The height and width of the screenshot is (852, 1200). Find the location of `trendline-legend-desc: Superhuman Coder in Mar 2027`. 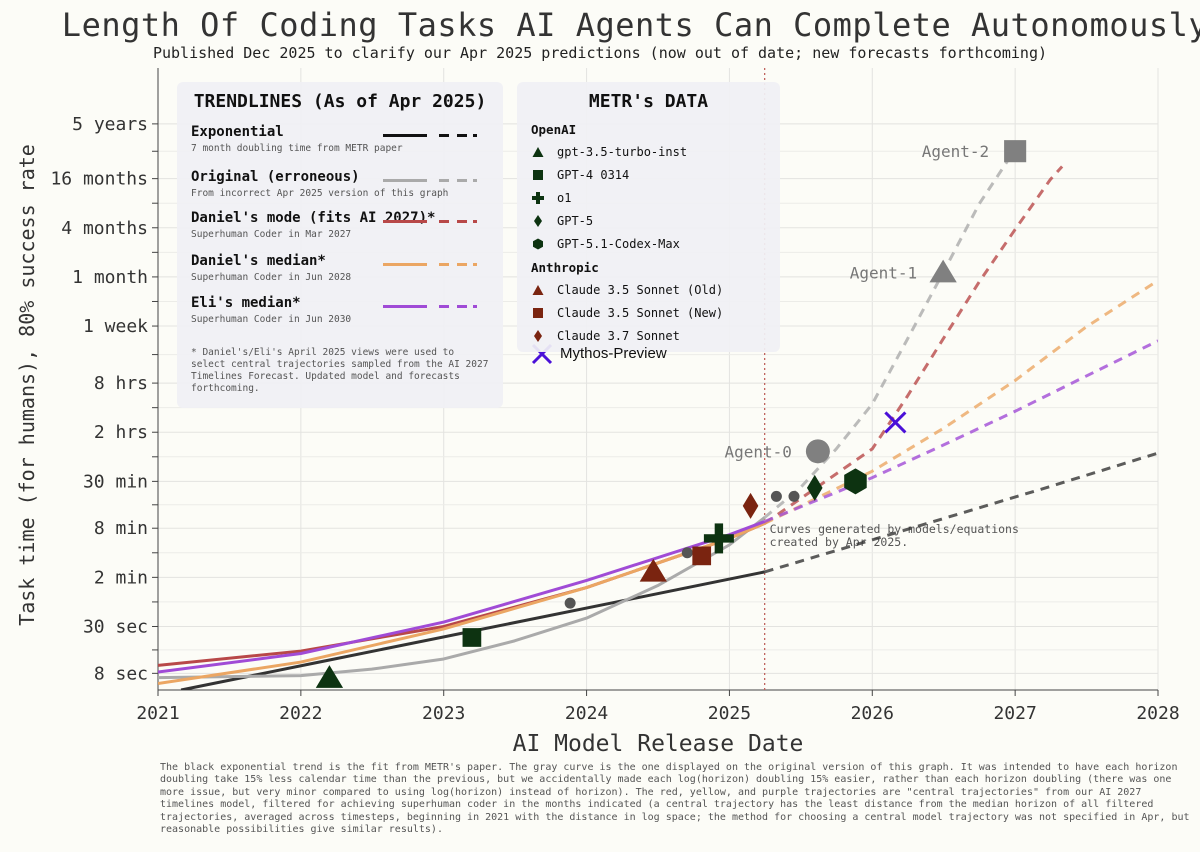

trendline-legend-desc: Superhuman Coder in Mar 2027 is located at coordinates (271, 234).